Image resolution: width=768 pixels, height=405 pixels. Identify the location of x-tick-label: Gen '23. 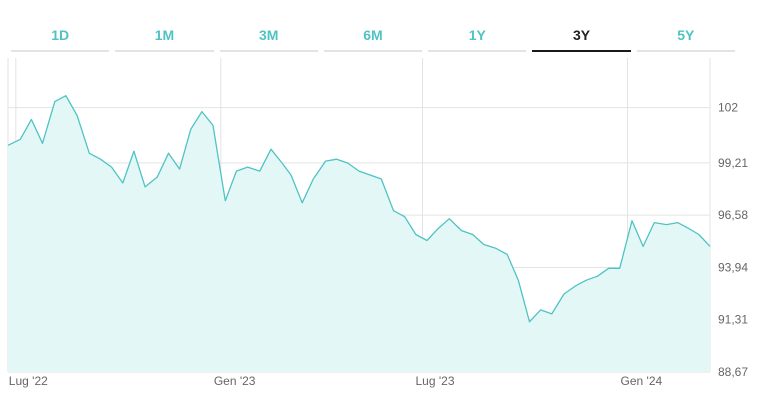
(235, 381).